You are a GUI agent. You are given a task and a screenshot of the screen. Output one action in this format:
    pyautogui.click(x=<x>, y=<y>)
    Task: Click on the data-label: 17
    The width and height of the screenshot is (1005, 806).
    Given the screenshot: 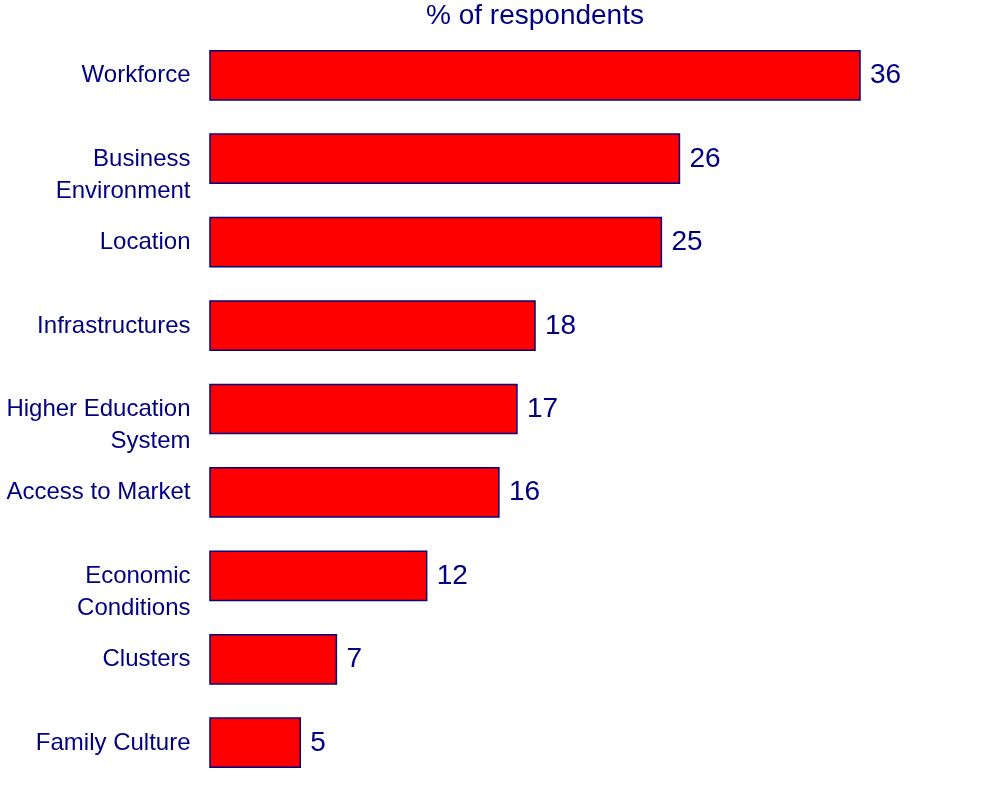 What is the action you would take?
    pyautogui.click(x=542, y=407)
    